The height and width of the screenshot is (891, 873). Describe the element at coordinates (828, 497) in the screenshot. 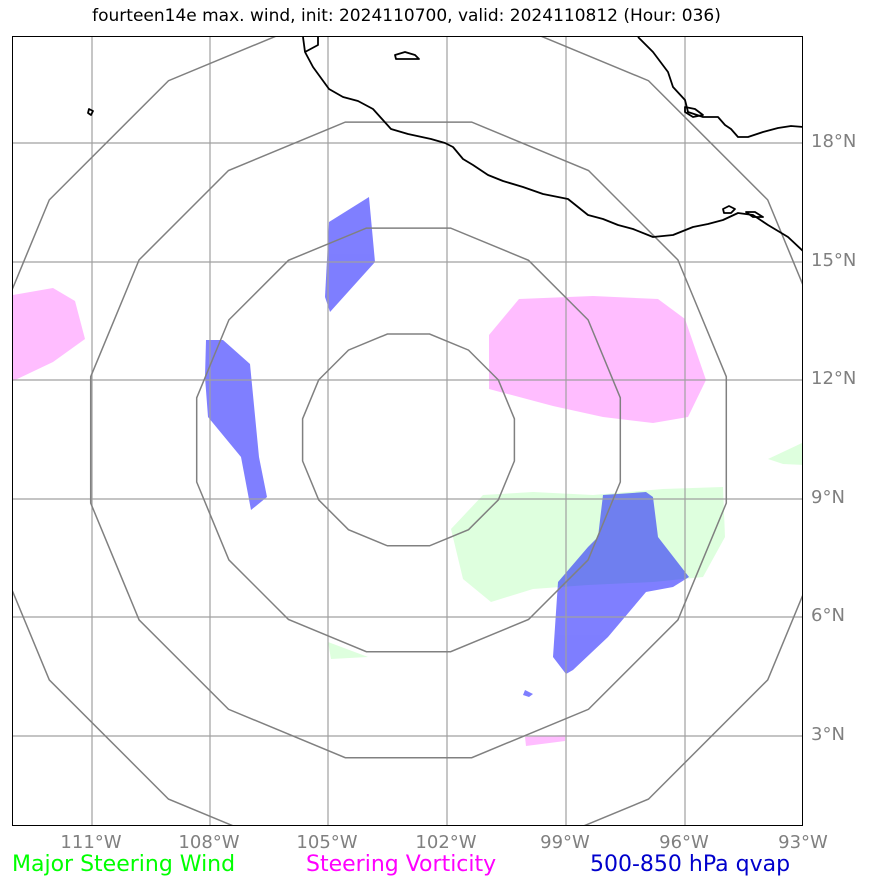

I see `lat-label-9n: 9°N` at that location.